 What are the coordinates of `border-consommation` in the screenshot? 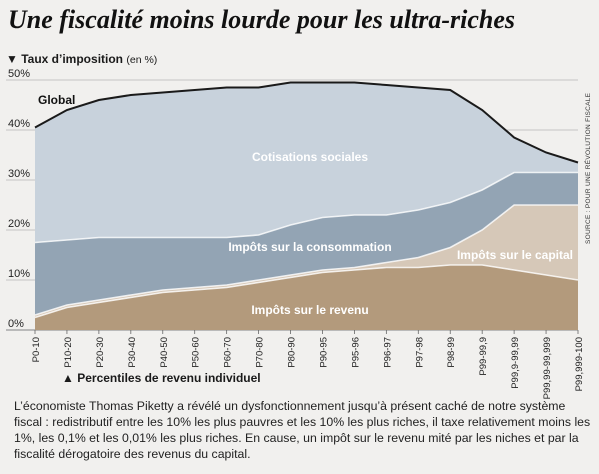 It's located at (306, 207).